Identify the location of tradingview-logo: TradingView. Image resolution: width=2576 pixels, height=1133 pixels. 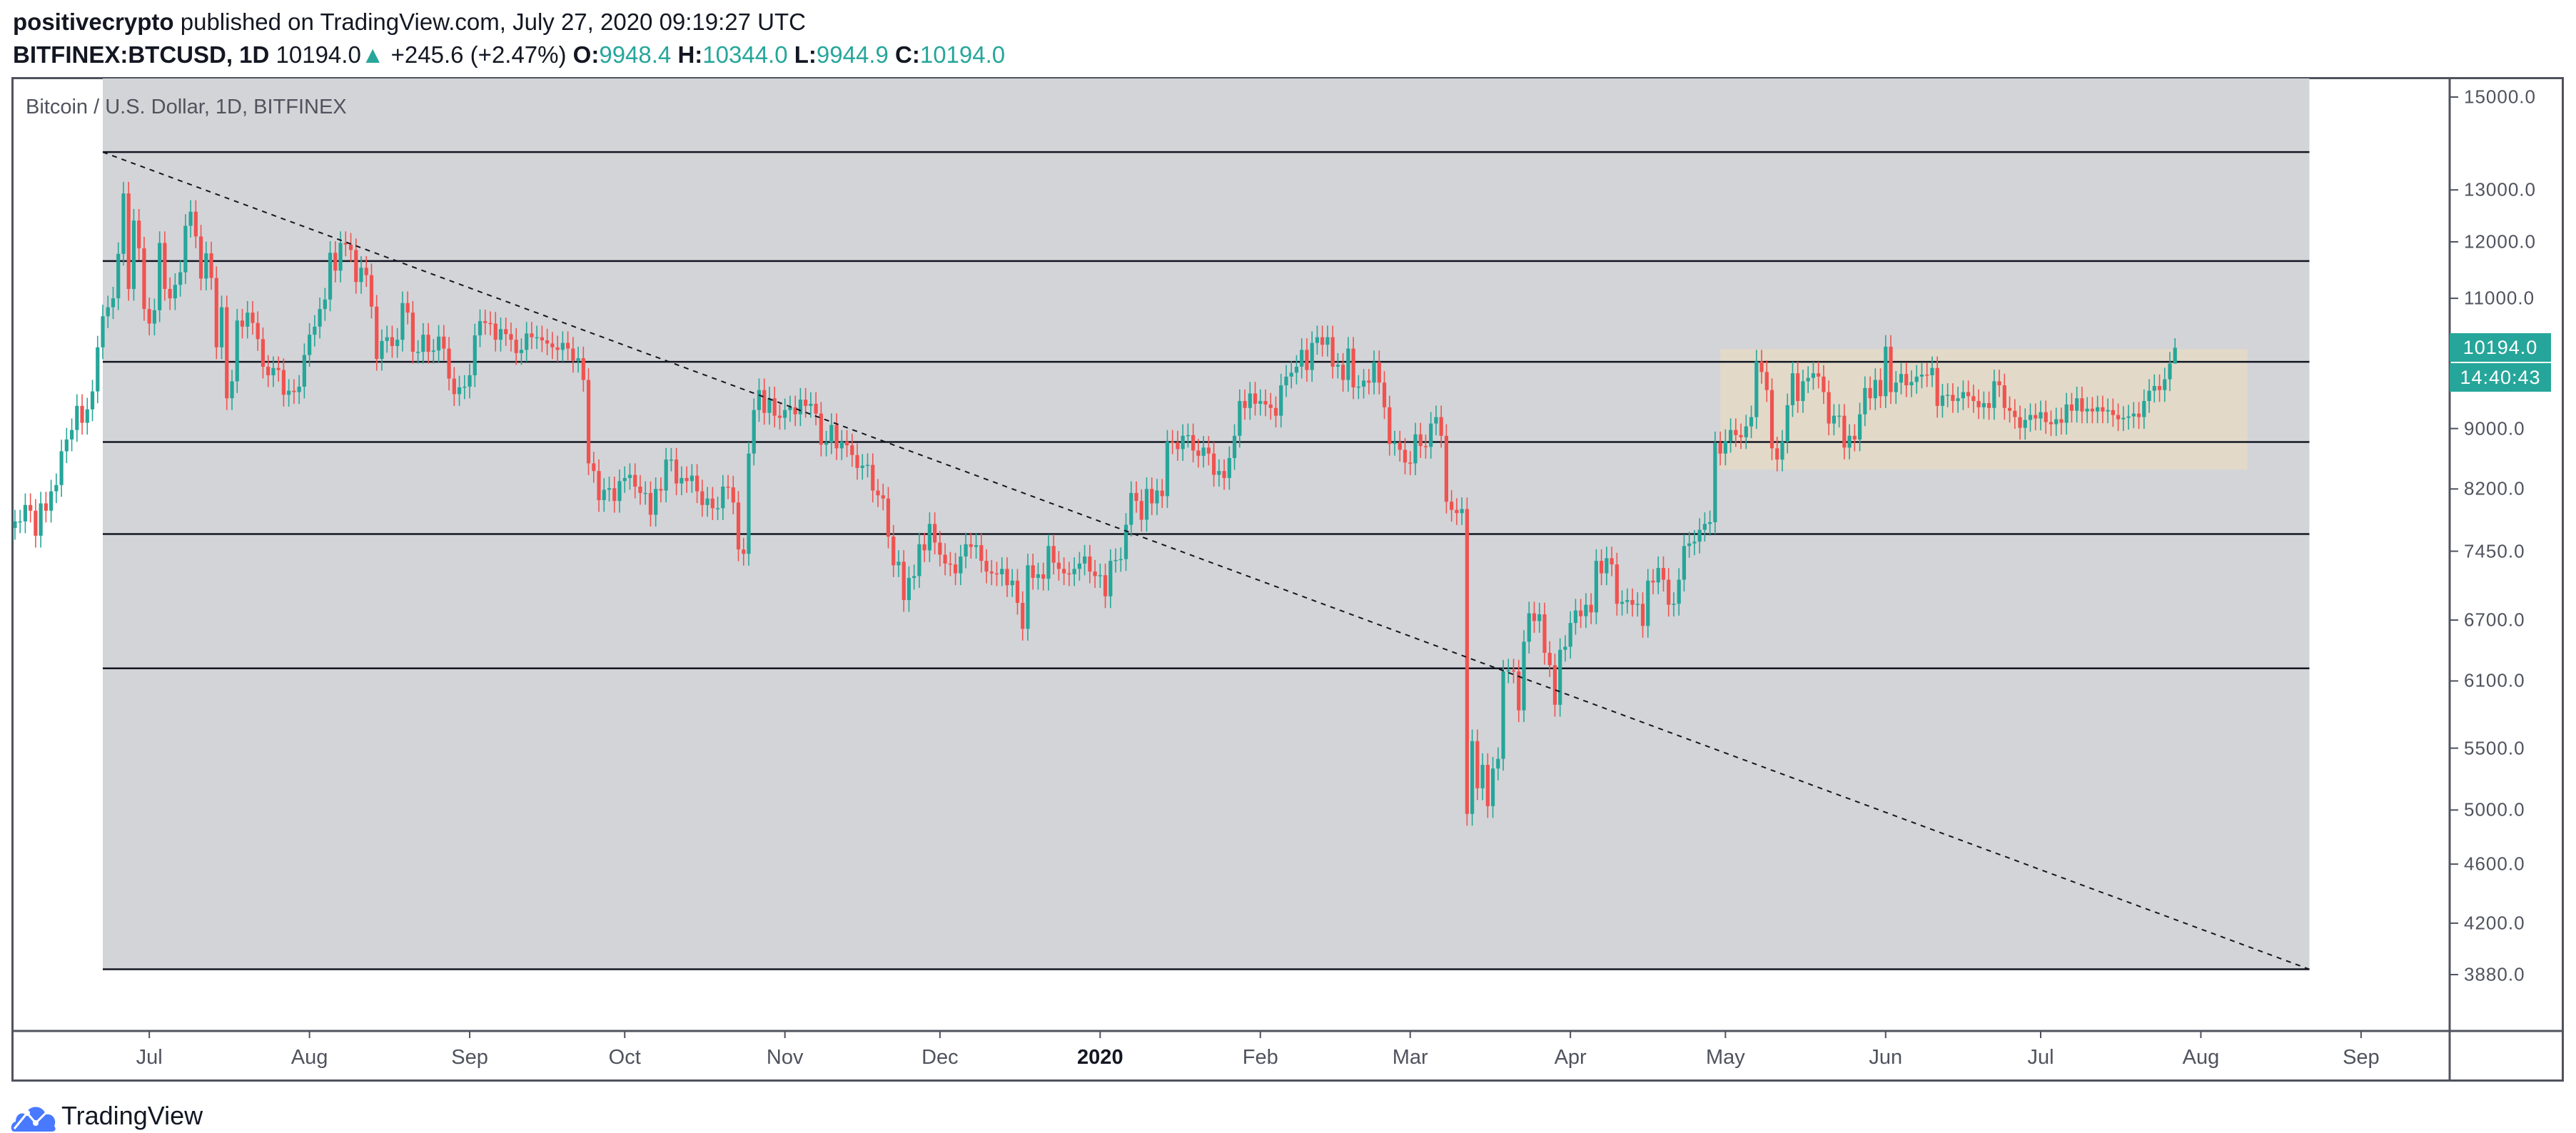
(106, 1116).